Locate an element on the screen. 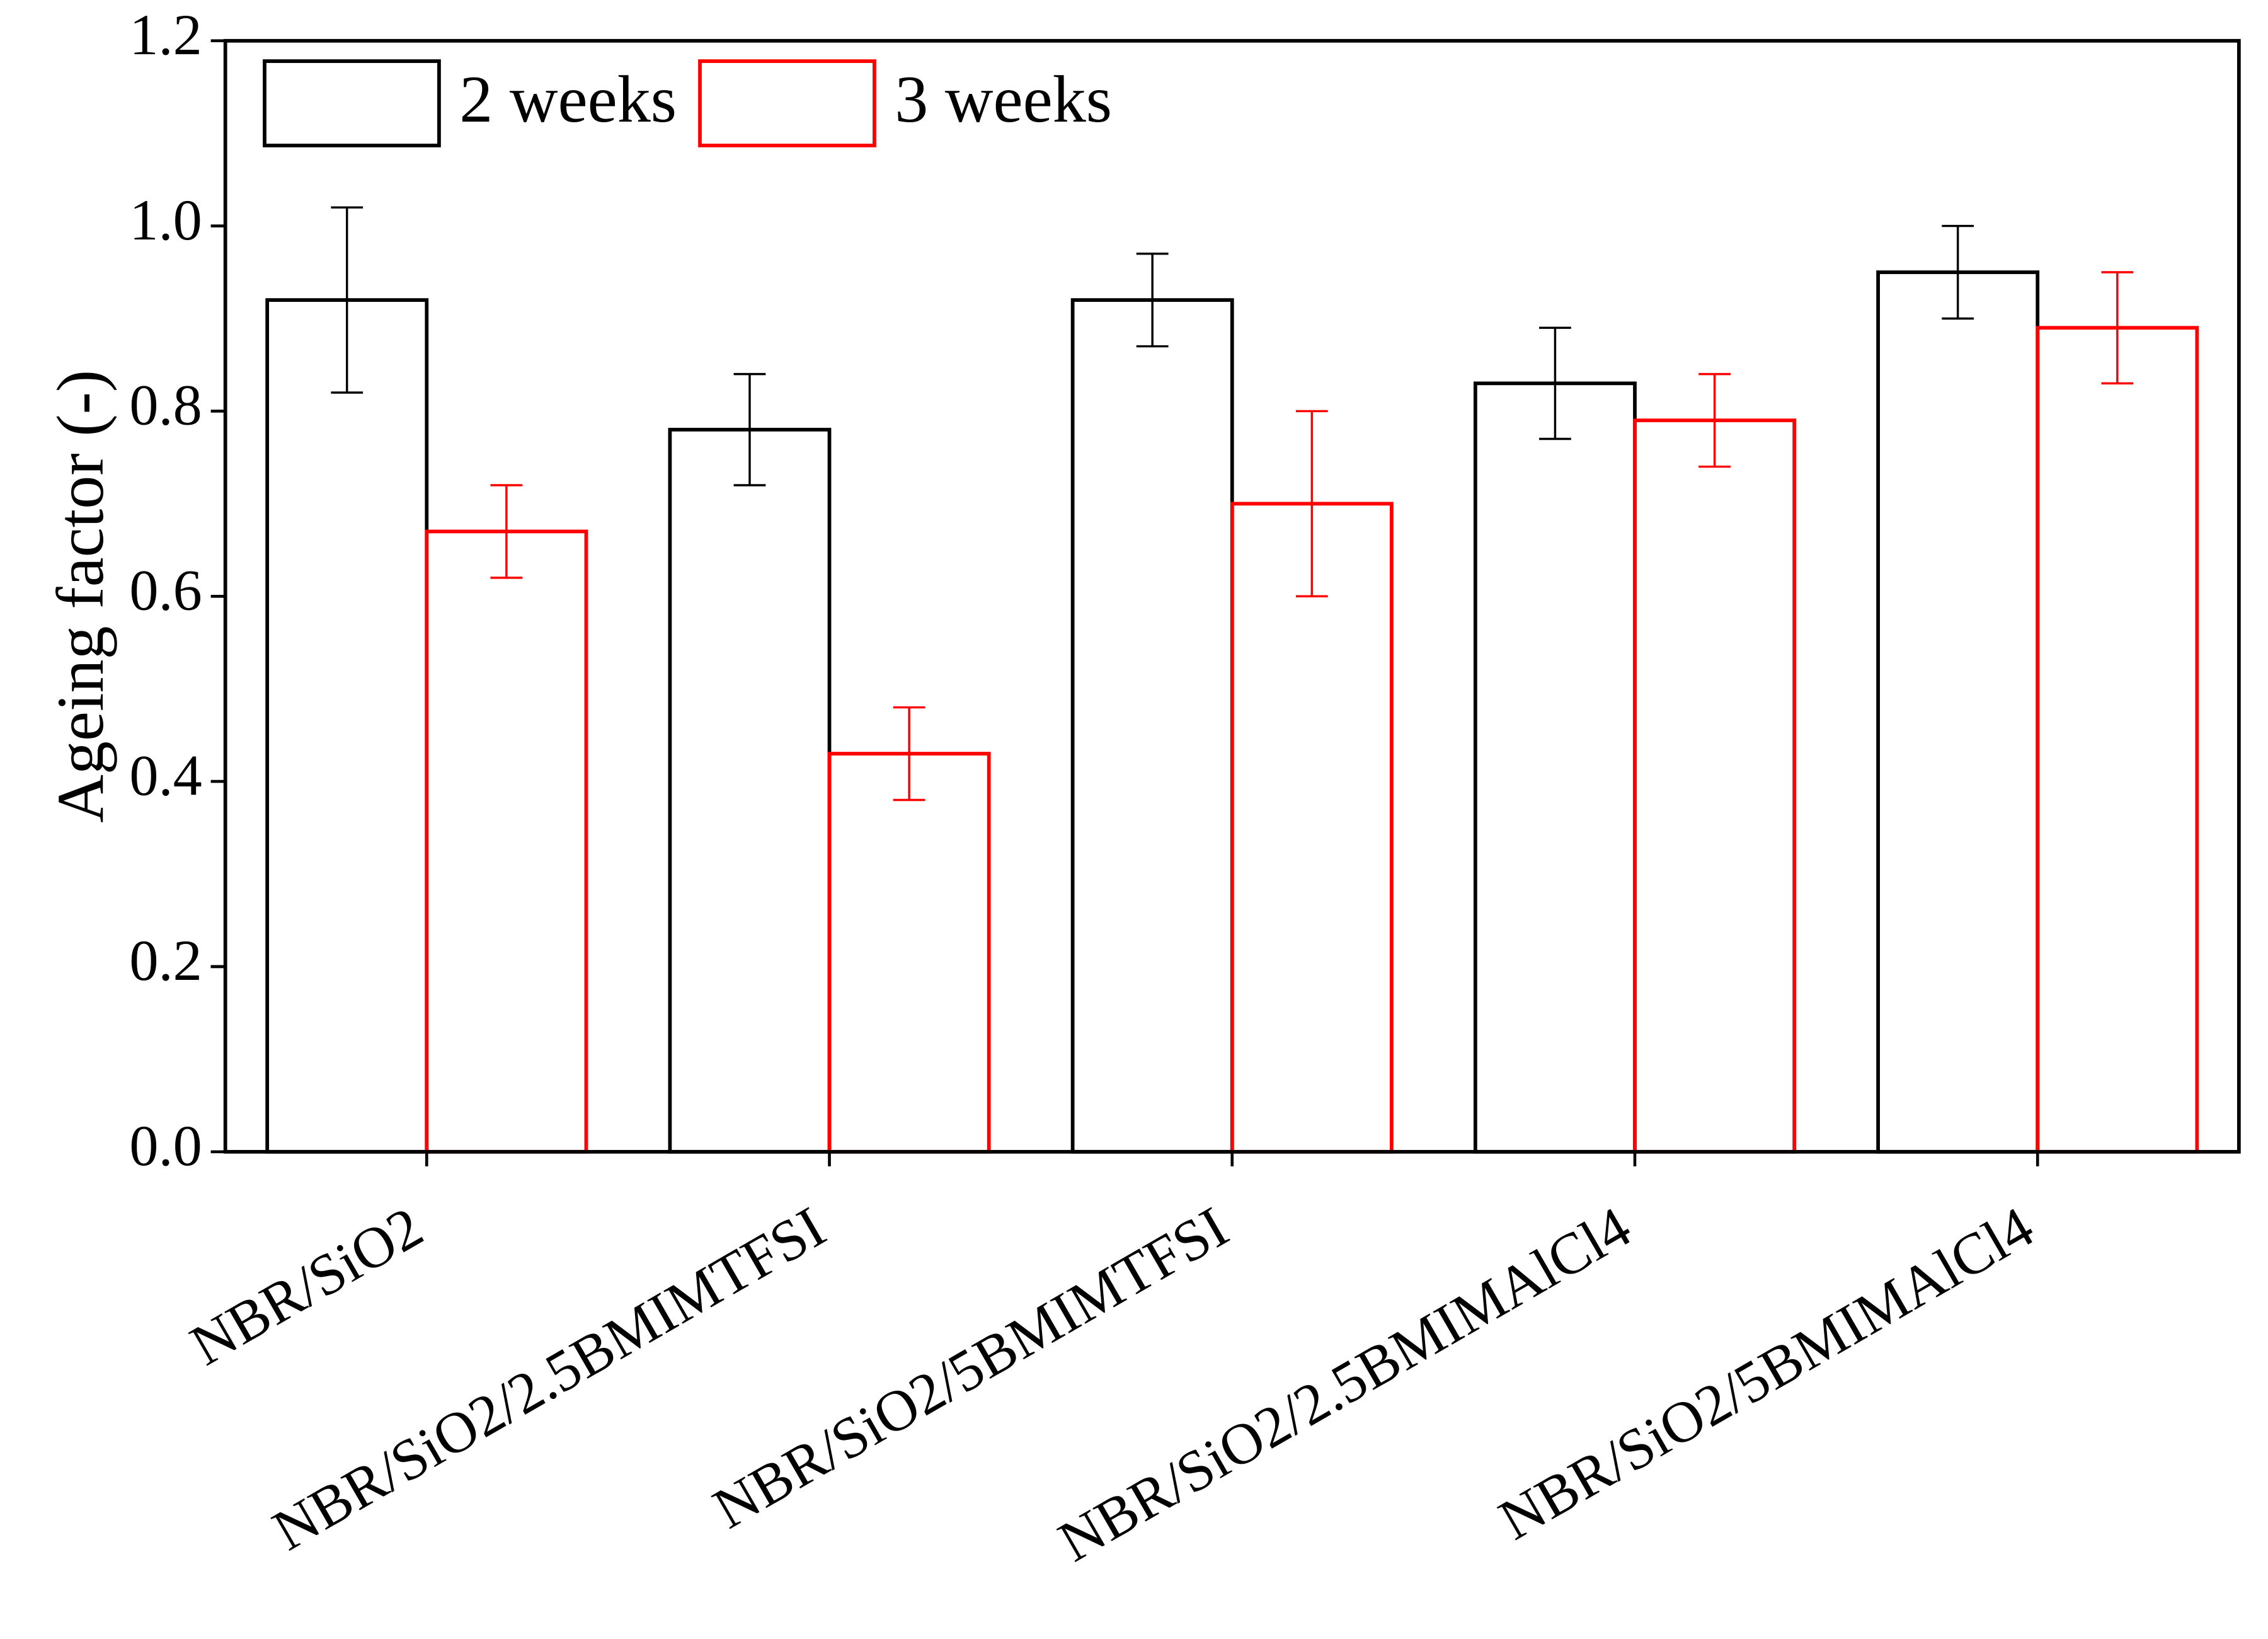 This screenshot has width=2268, height=1639. y-tick-label: 0.8 is located at coordinates (165, 405).